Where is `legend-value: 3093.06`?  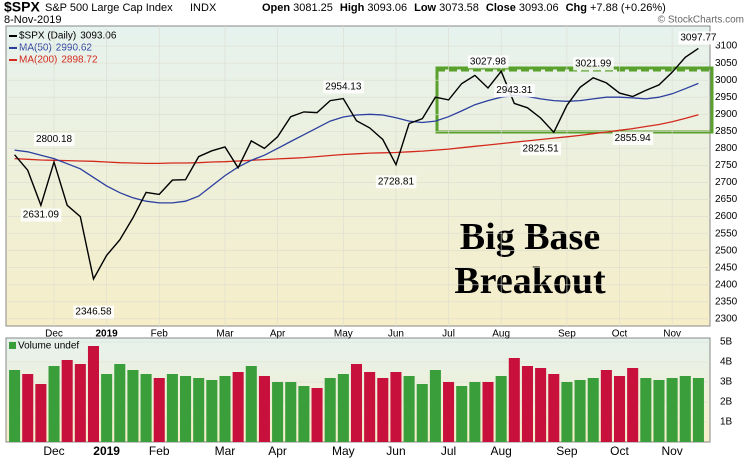 legend-value: 3093.06 is located at coordinates (98, 36).